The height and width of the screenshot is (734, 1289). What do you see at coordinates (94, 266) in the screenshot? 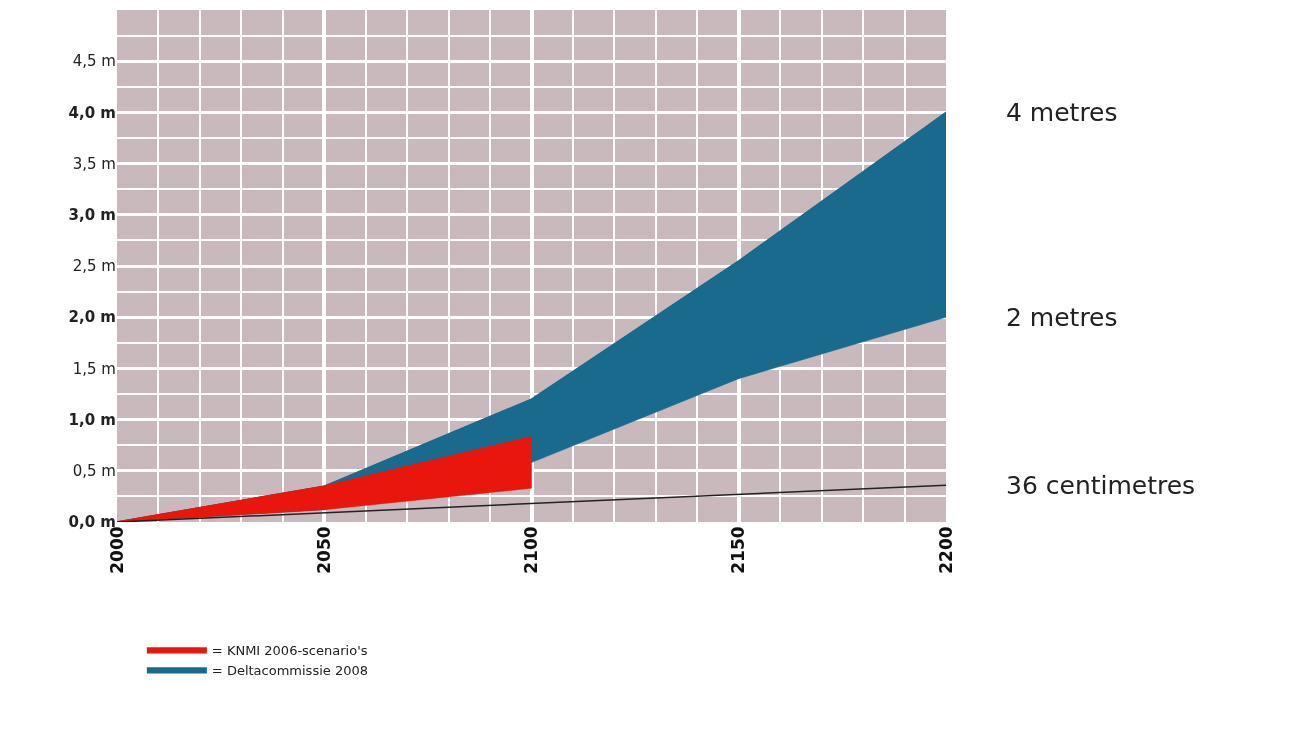
I see `y-tick-label: 2,5 m` at bounding box center [94, 266].